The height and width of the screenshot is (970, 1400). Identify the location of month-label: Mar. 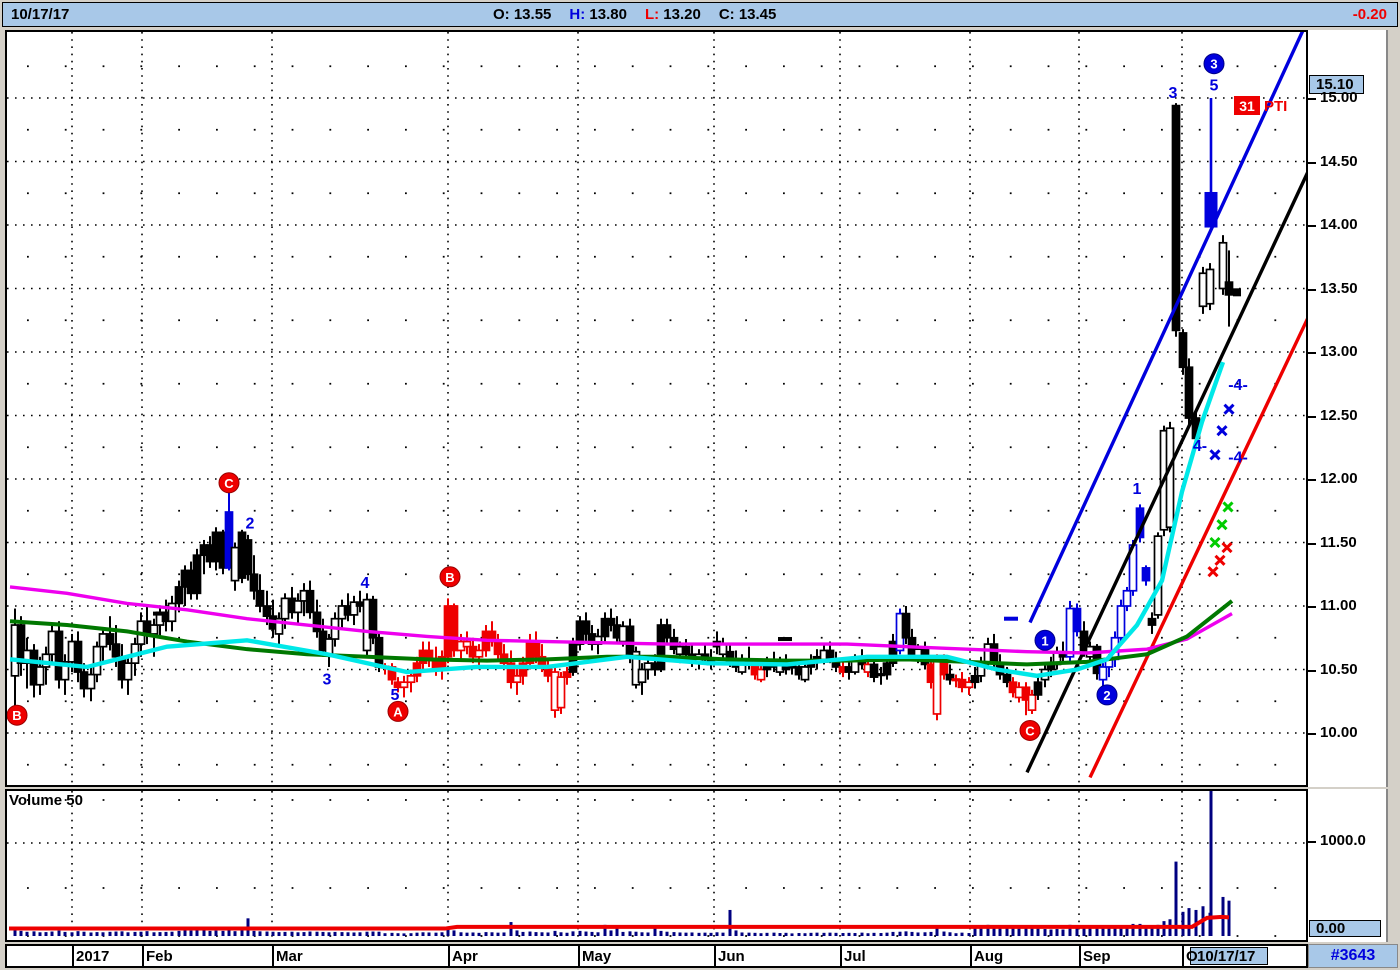
(289, 956).